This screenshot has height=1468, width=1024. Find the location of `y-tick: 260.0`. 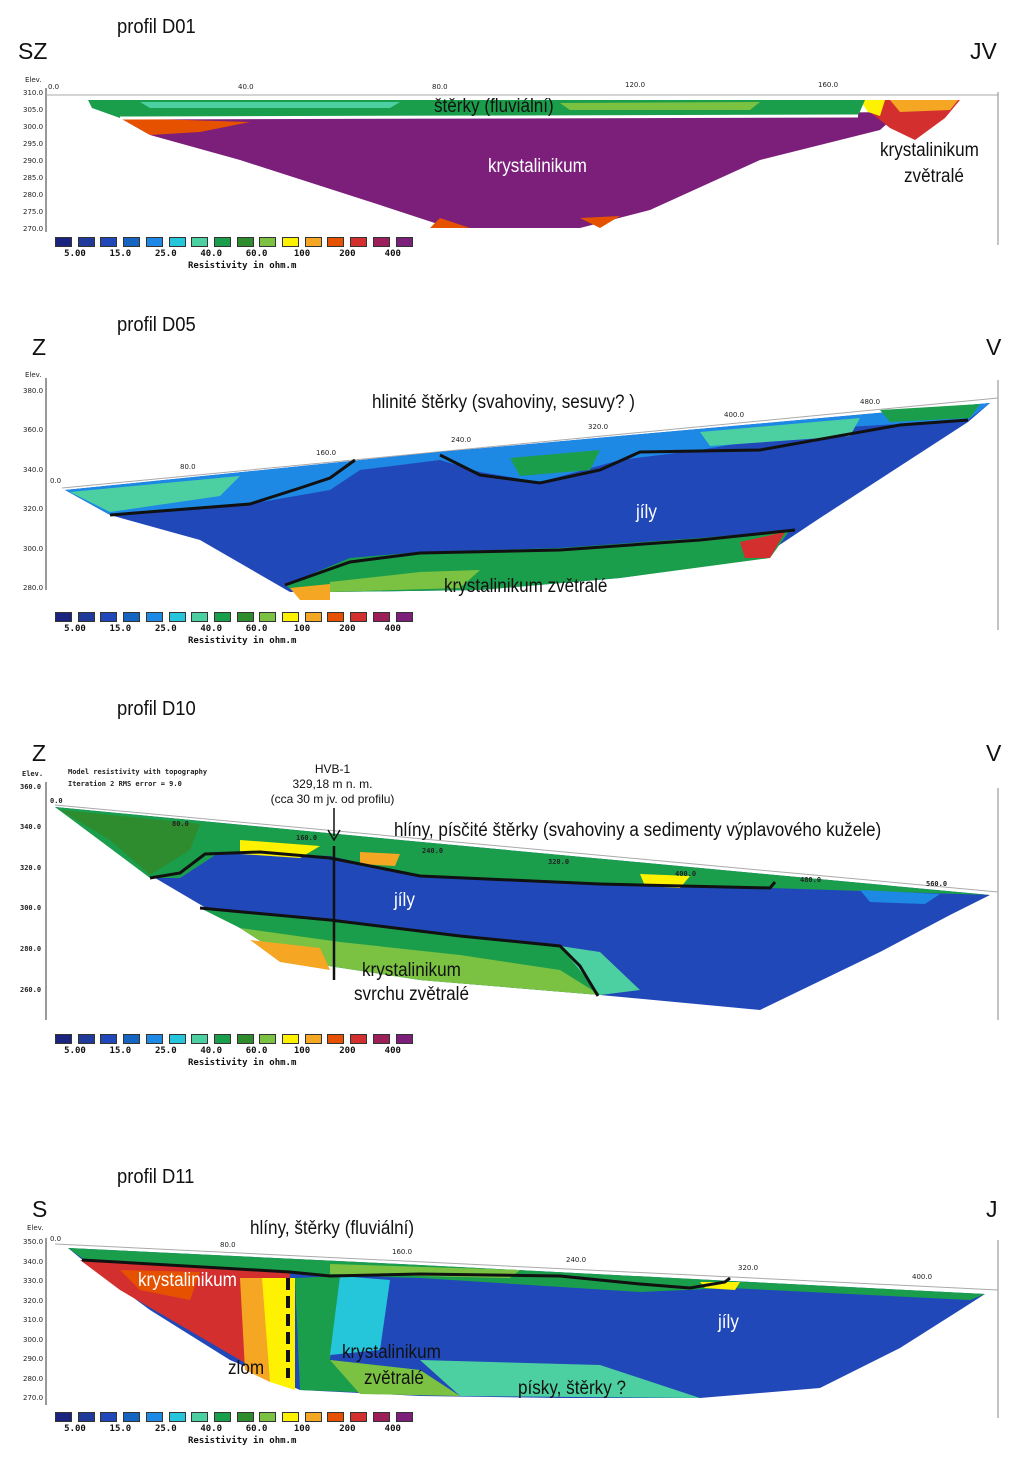

y-tick: 260.0 is located at coordinates (30, 990).